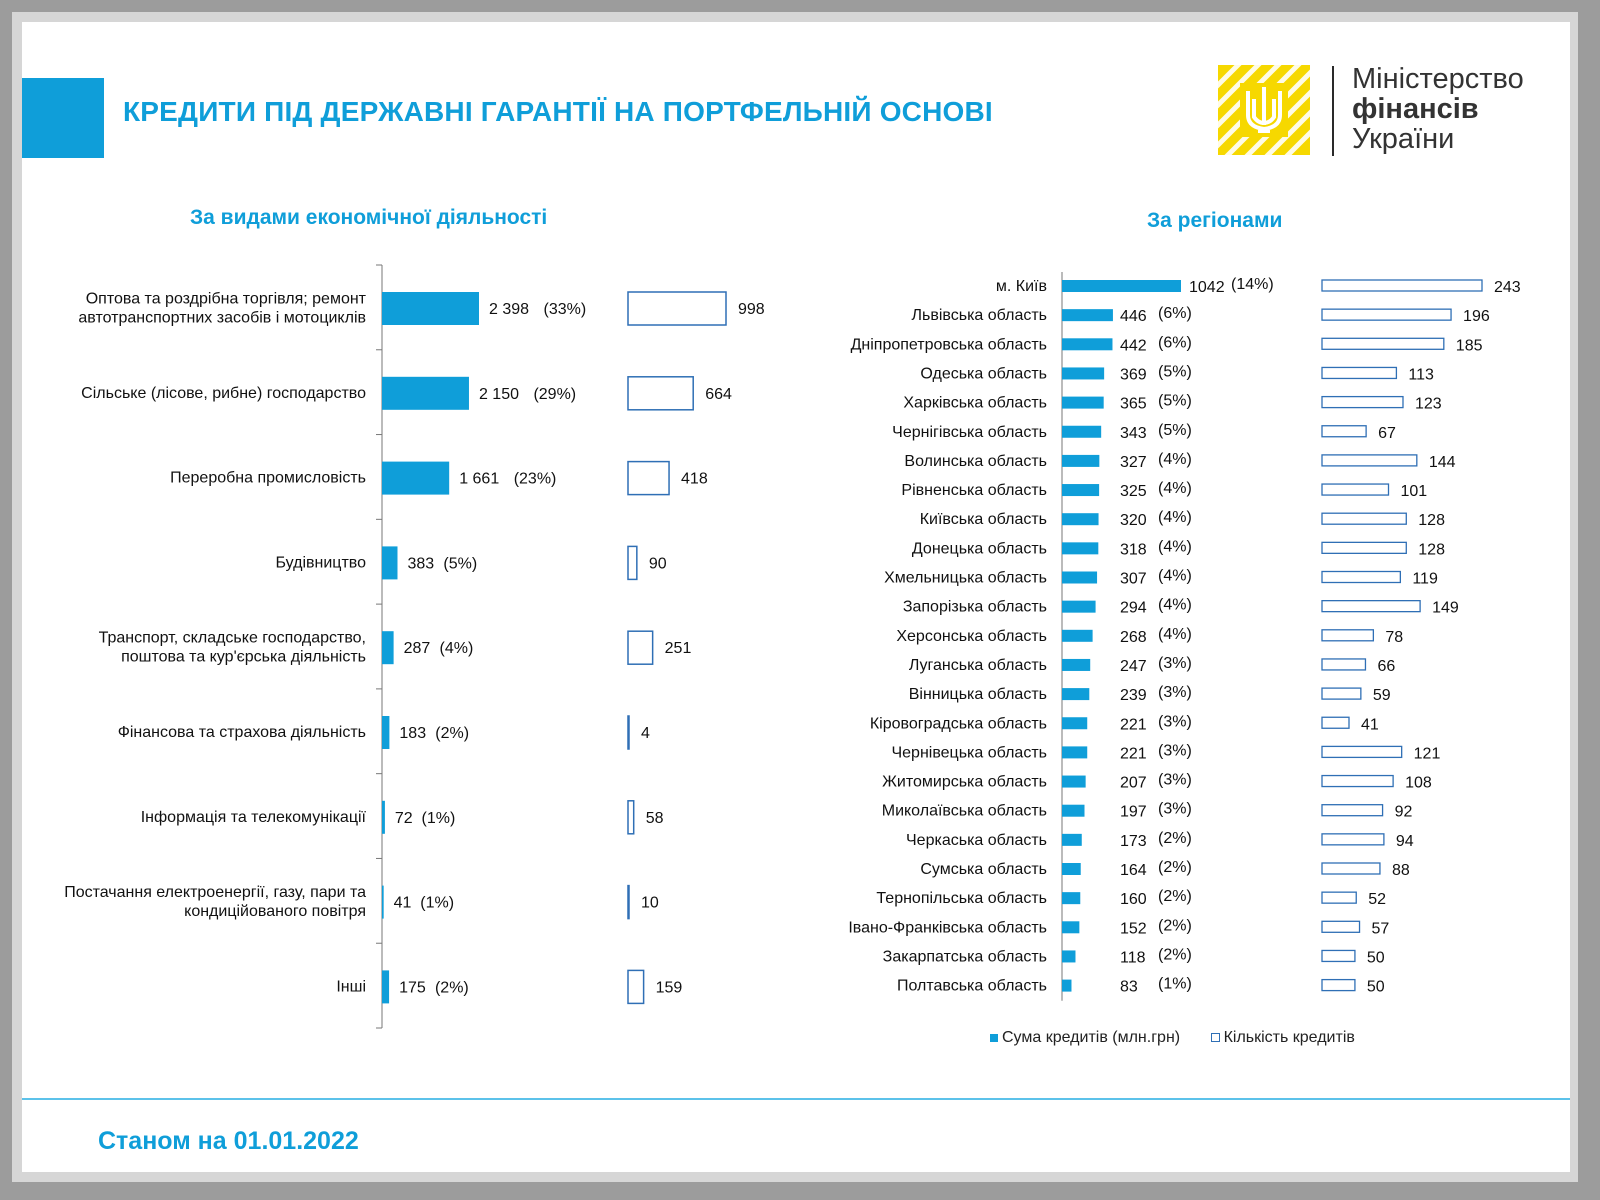 This screenshot has height=1200, width=1600. What do you see at coordinates (964, 782) in the screenshot?
I see `region-category-label: Житомирська область` at bounding box center [964, 782].